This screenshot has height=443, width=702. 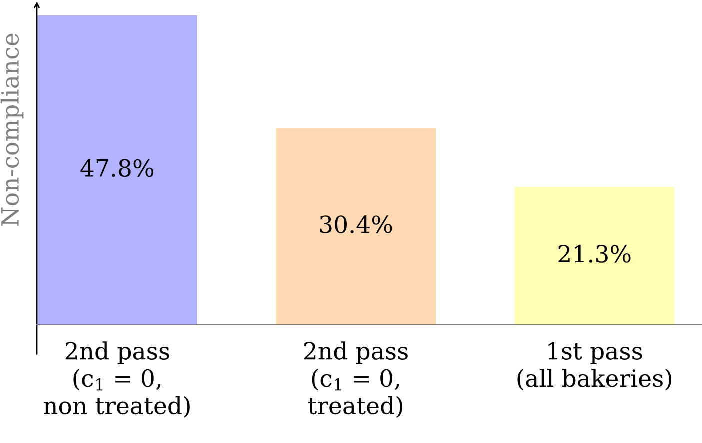 I want to click on x-tick-label: 2nd pass (c$_{1}$ = 0, non treated), so click(x=117, y=380).